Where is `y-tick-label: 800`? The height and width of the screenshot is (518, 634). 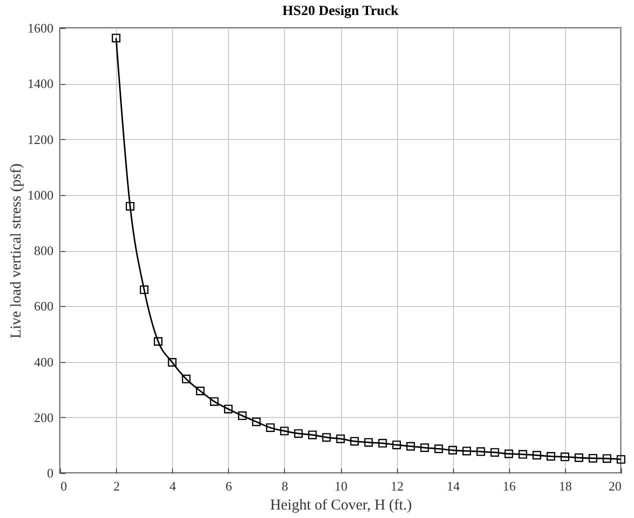 y-tick-label: 800 is located at coordinates (44, 250).